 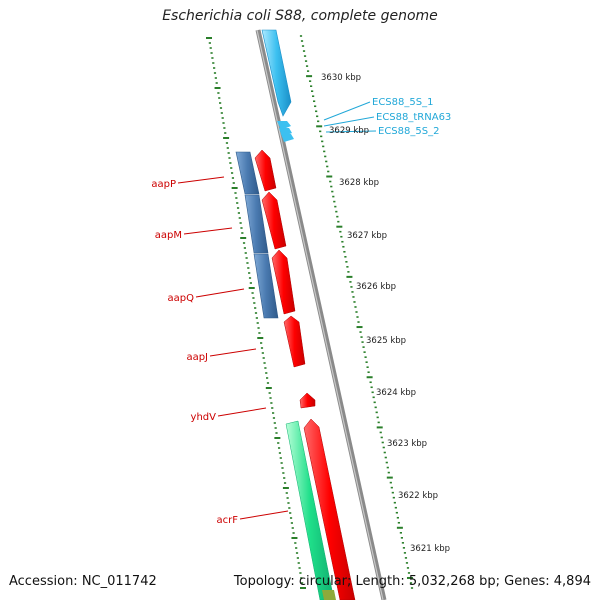 I want to click on rna-feature-cluster, so click(x=277, y=85).